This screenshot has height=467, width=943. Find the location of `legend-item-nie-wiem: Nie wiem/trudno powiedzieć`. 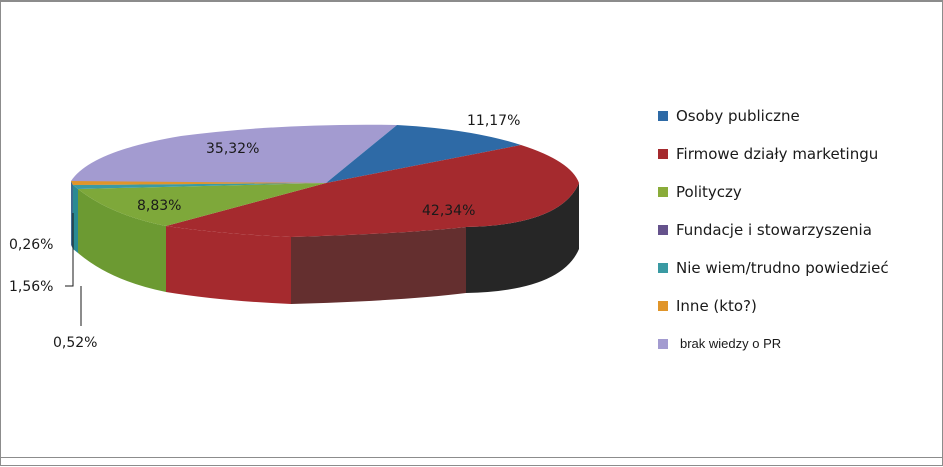

legend-item-nie-wiem: Nie wiem/trudno powiedzieć is located at coordinates (798, 275).